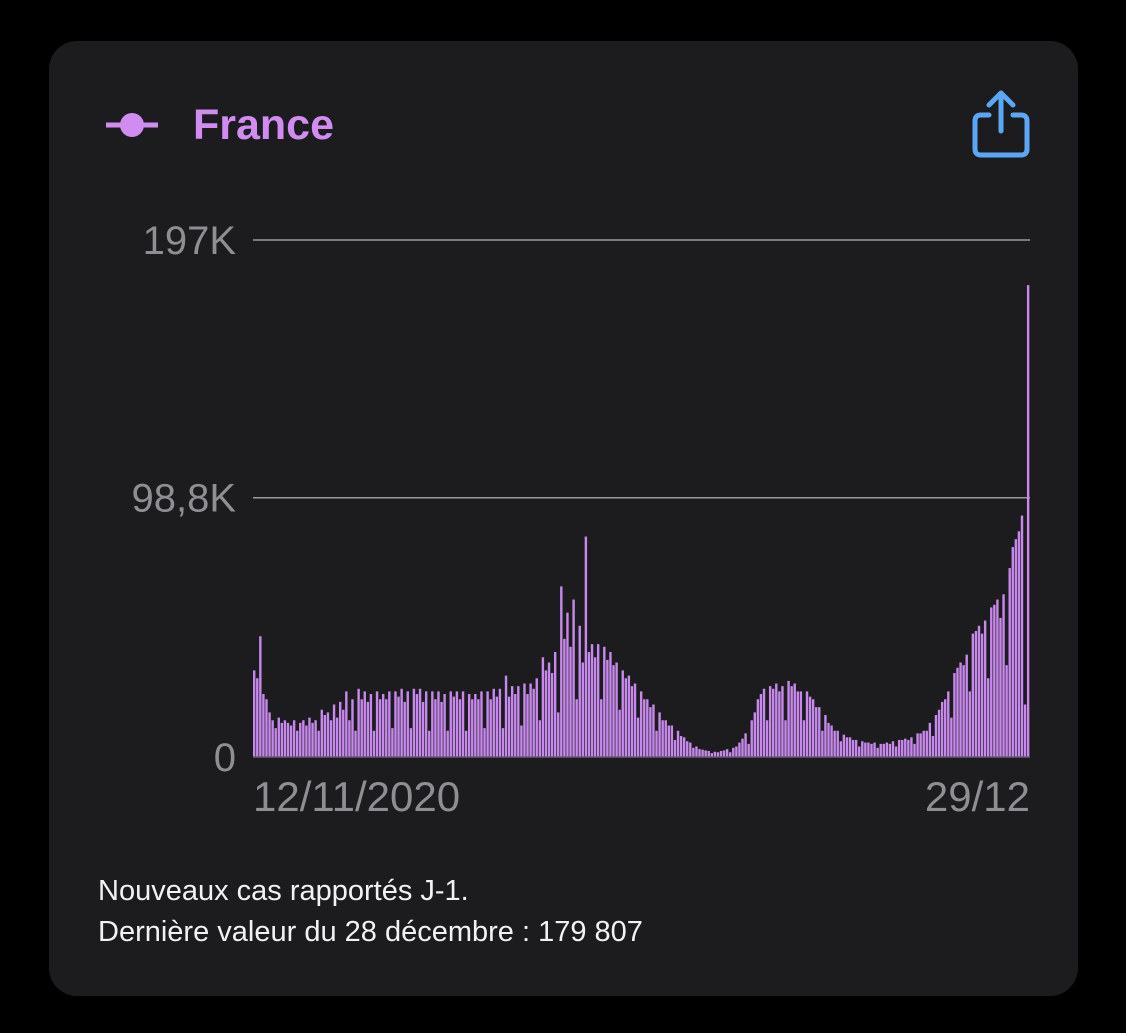 This screenshot has width=1126, height=1033. Describe the element at coordinates (183, 499) in the screenshot. I see `y-tick-label-1: 98,8K` at that location.